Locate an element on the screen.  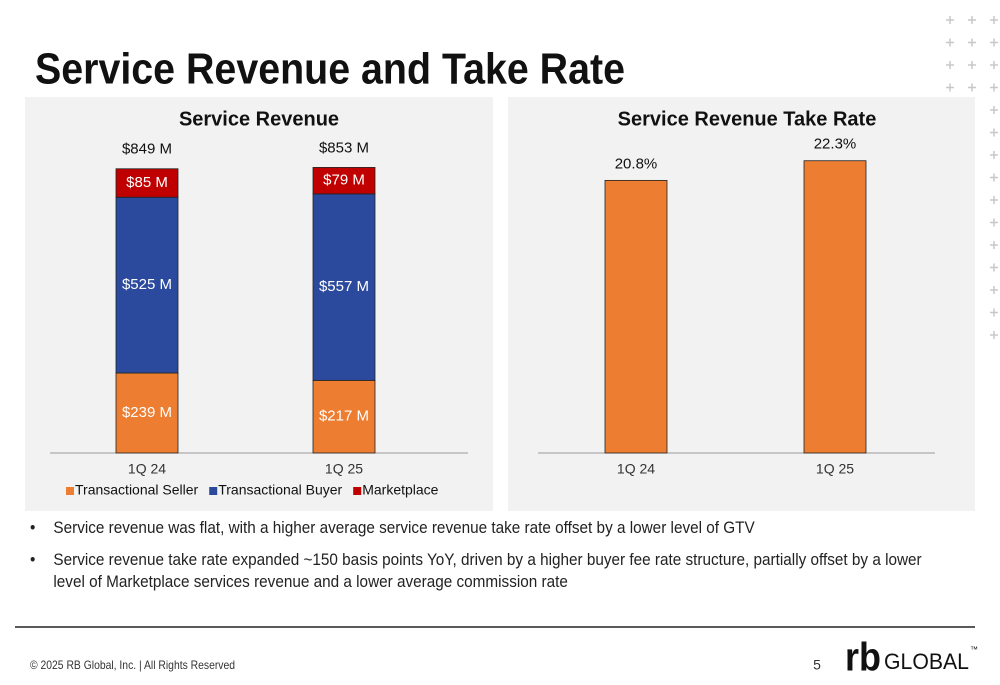
legend-label: Transactional Seller is located at coordinates (137, 490).